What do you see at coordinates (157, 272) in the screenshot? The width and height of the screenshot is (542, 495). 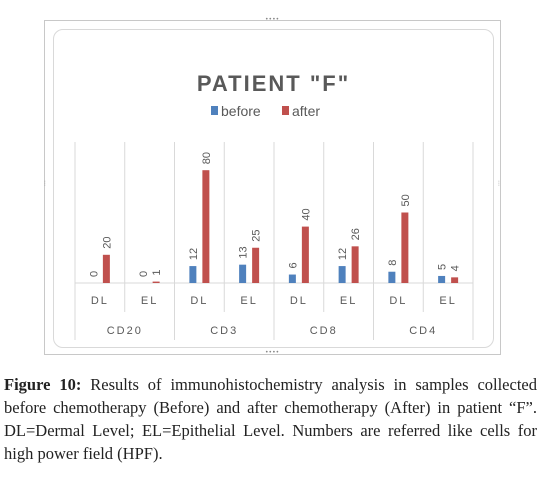 I see `data-label-after-1: 1` at bounding box center [157, 272].